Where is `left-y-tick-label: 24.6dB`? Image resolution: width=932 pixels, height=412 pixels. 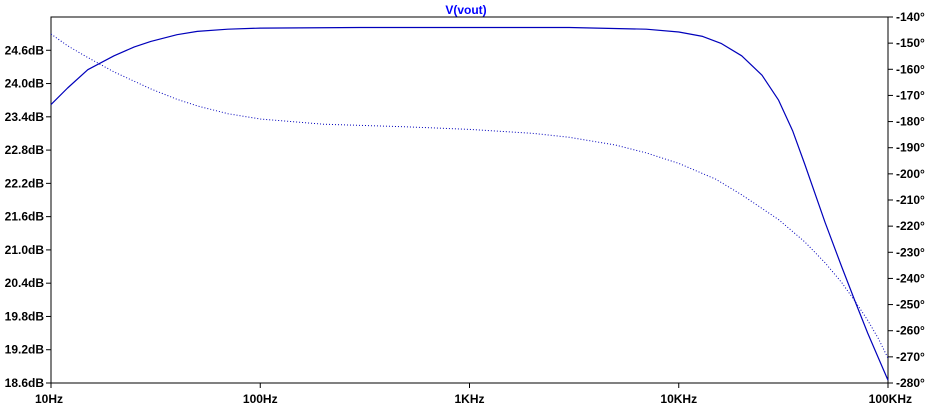 left-y-tick-label: 24.6dB is located at coordinates (25, 50).